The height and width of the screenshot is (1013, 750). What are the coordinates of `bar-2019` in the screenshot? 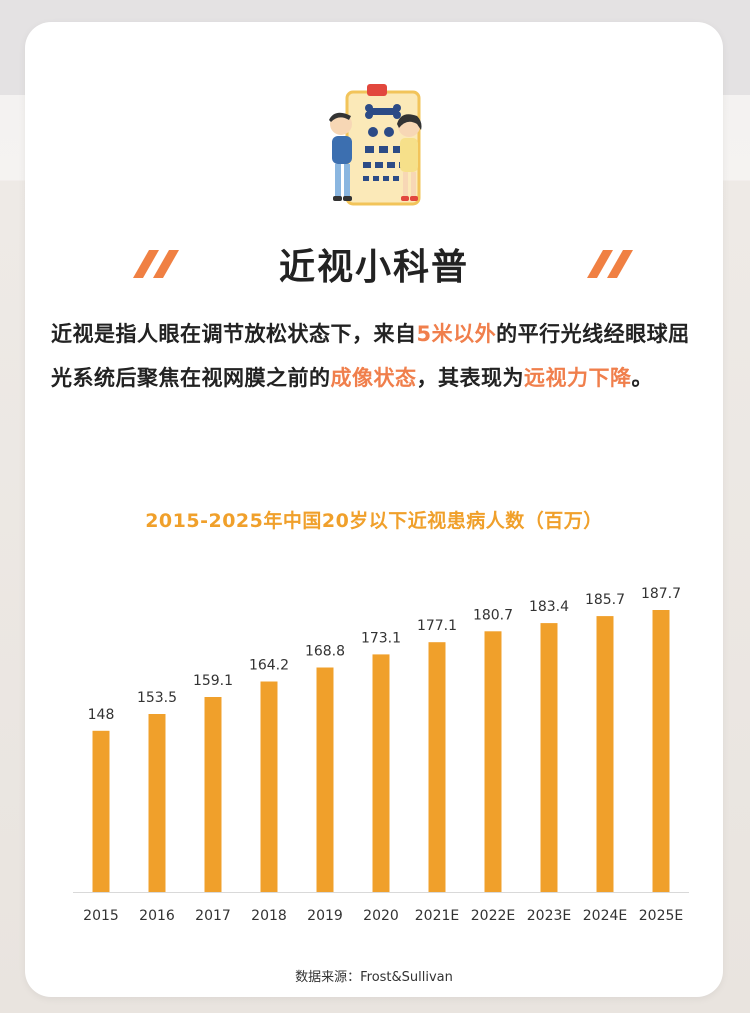 It's located at (325, 779).